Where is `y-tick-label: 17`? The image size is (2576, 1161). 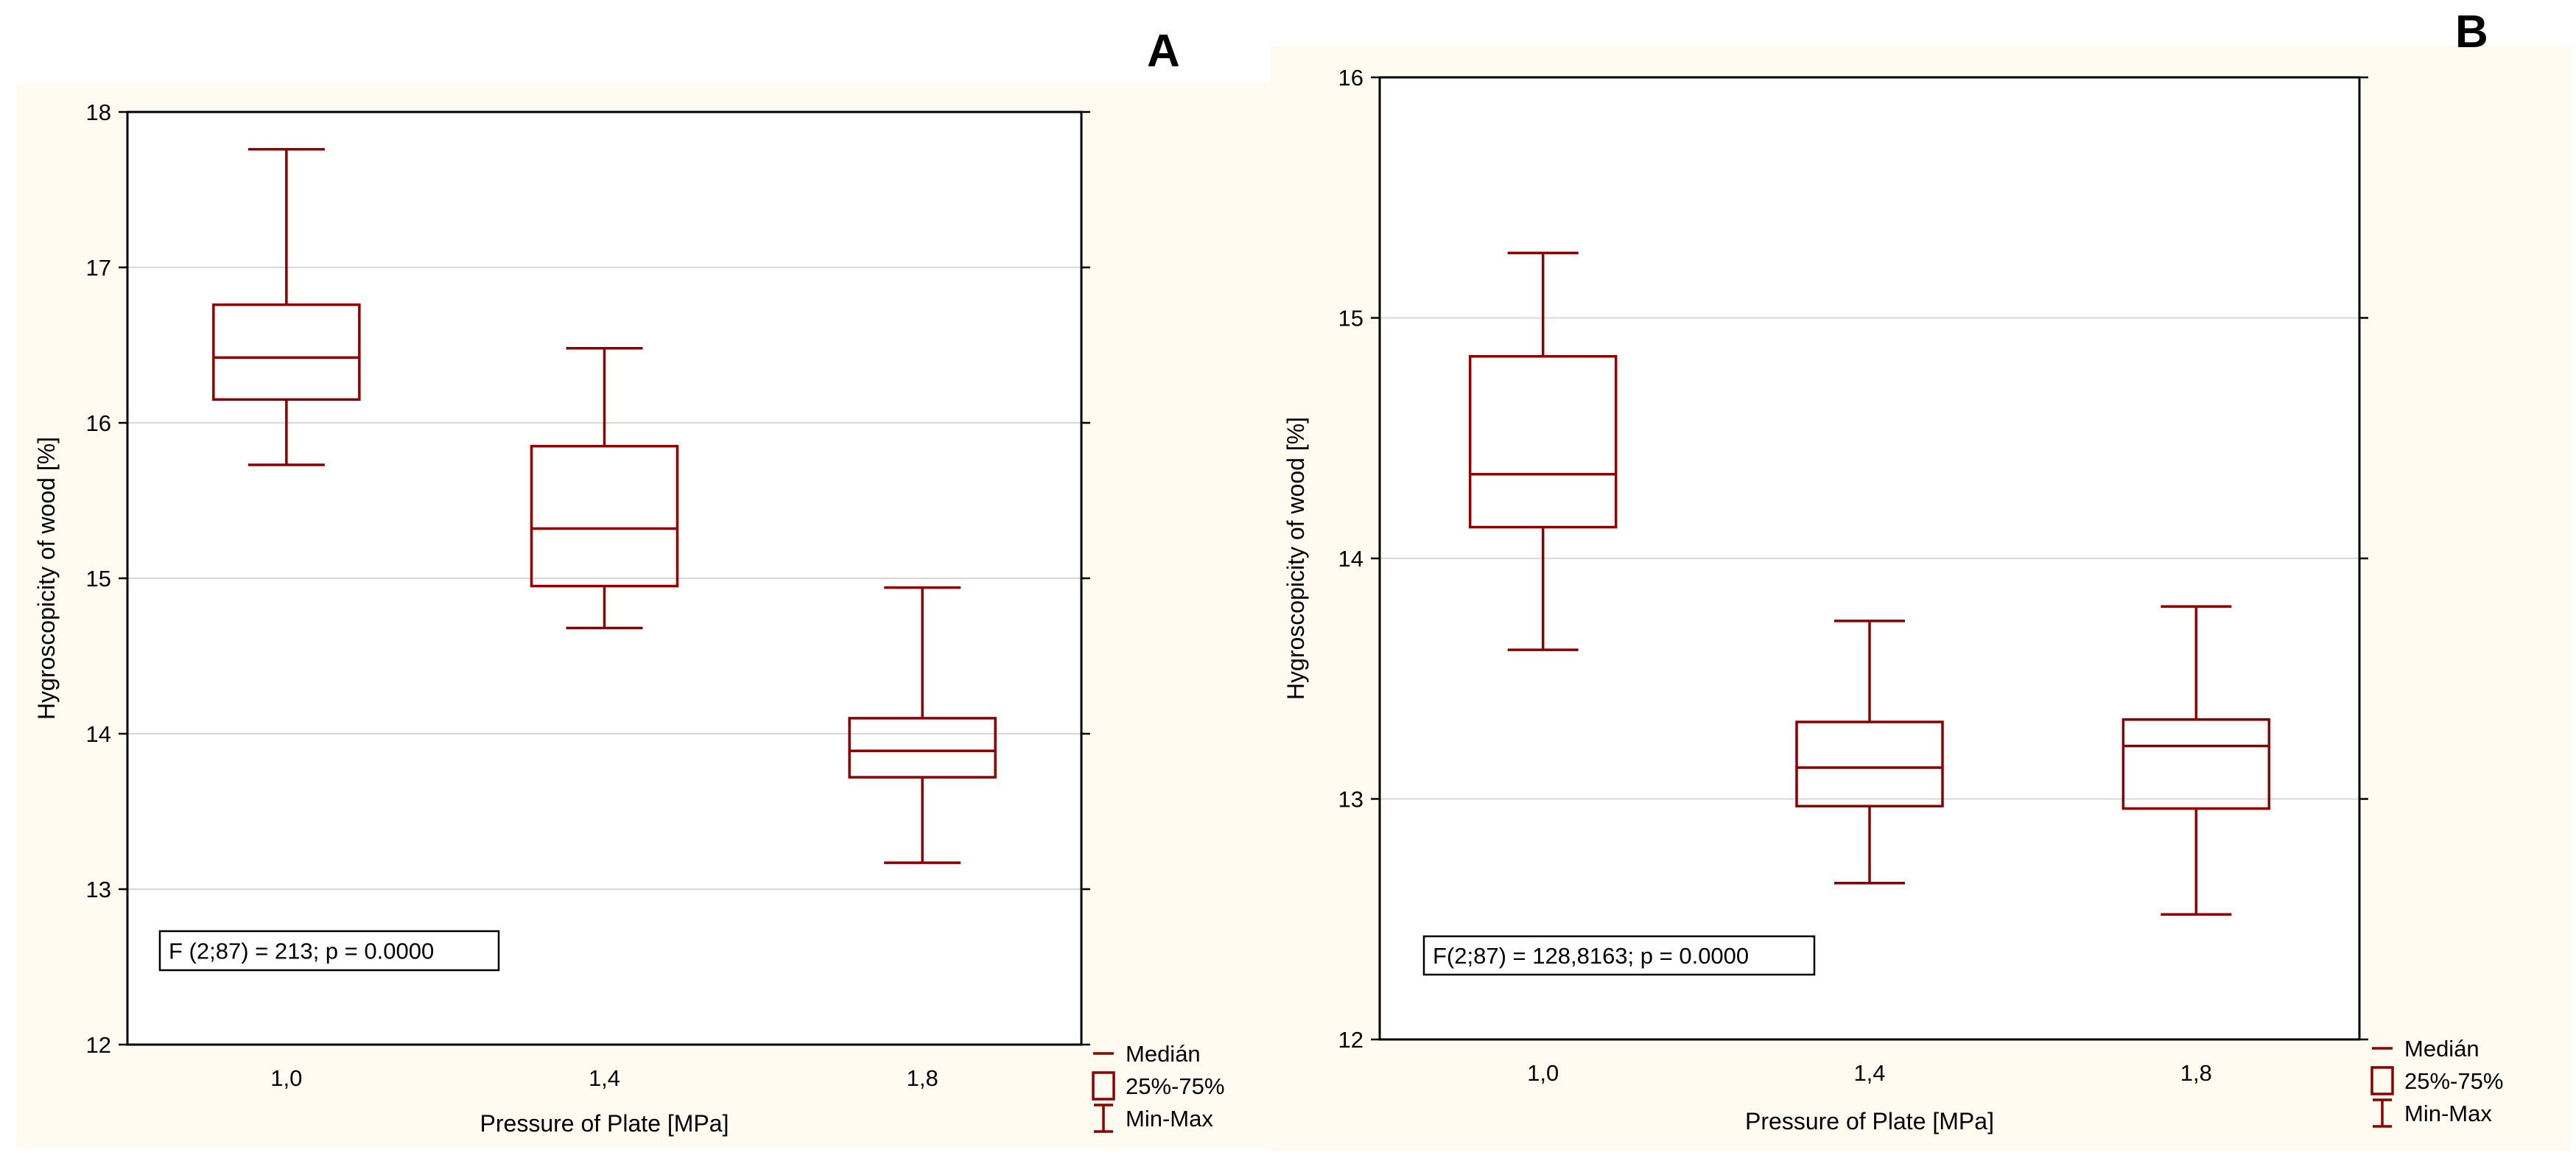 y-tick-label: 17 is located at coordinates (98, 268).